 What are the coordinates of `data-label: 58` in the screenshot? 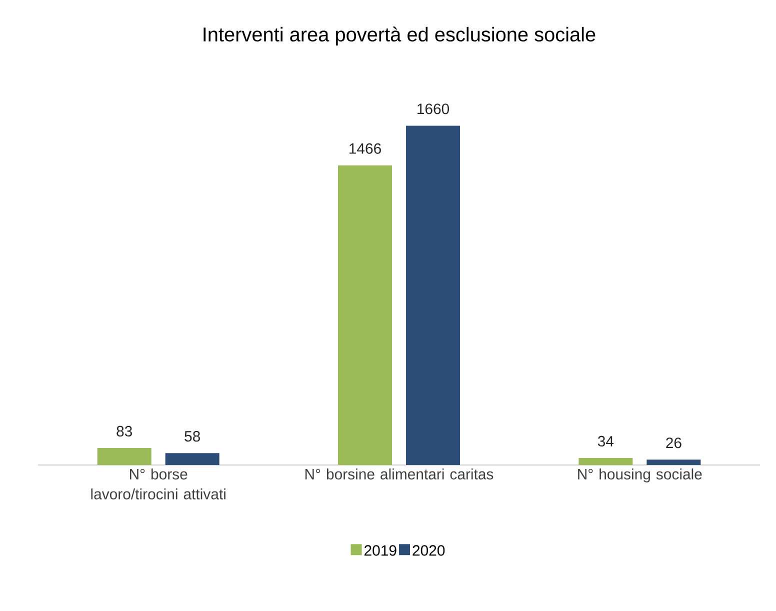 It's located at (192, 436).